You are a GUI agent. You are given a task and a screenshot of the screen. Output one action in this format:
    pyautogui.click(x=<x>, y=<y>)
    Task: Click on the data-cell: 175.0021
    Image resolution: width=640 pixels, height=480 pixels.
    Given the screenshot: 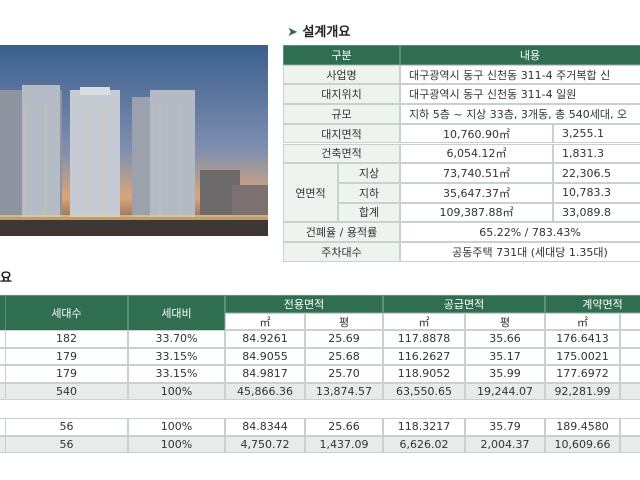 What is the action you would take?
    pyautogui.click(x=582, y=356)
    